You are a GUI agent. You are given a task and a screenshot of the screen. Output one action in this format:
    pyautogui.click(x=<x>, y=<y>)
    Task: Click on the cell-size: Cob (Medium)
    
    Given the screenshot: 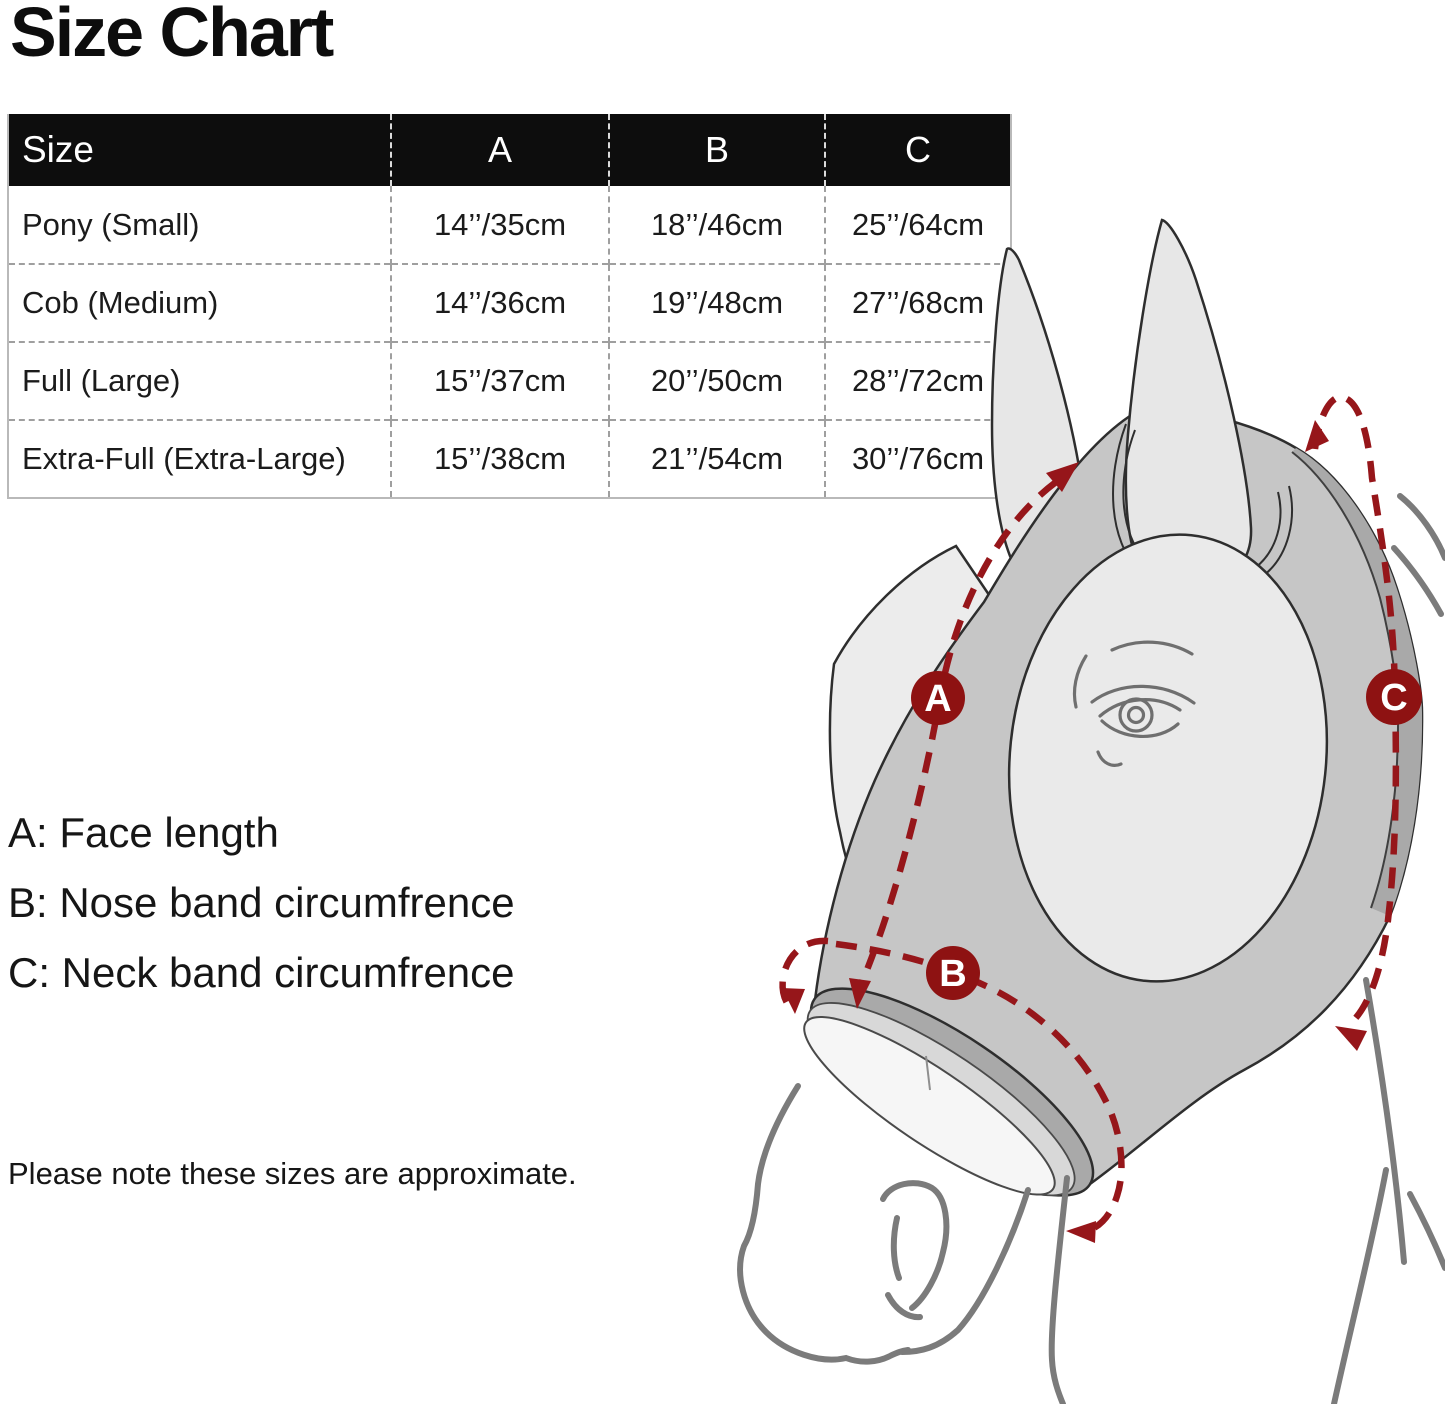 What is the action you would take?
    pyautogui.click(x=199, y=302)
    